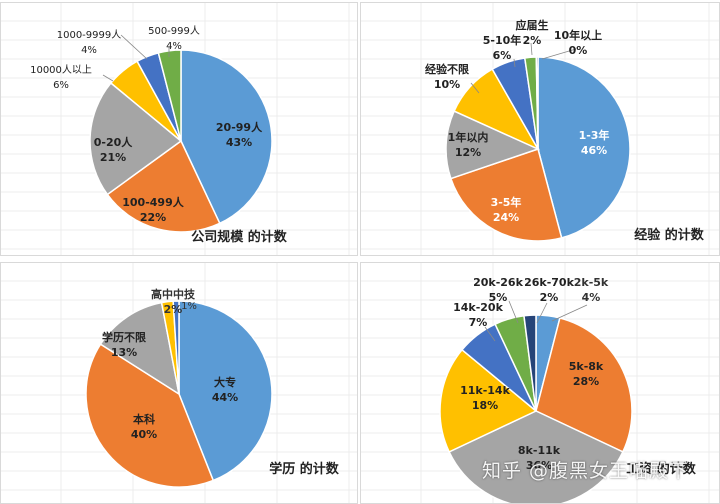  I want to click on chart-title: 学历 的计数, so click(304, 469).